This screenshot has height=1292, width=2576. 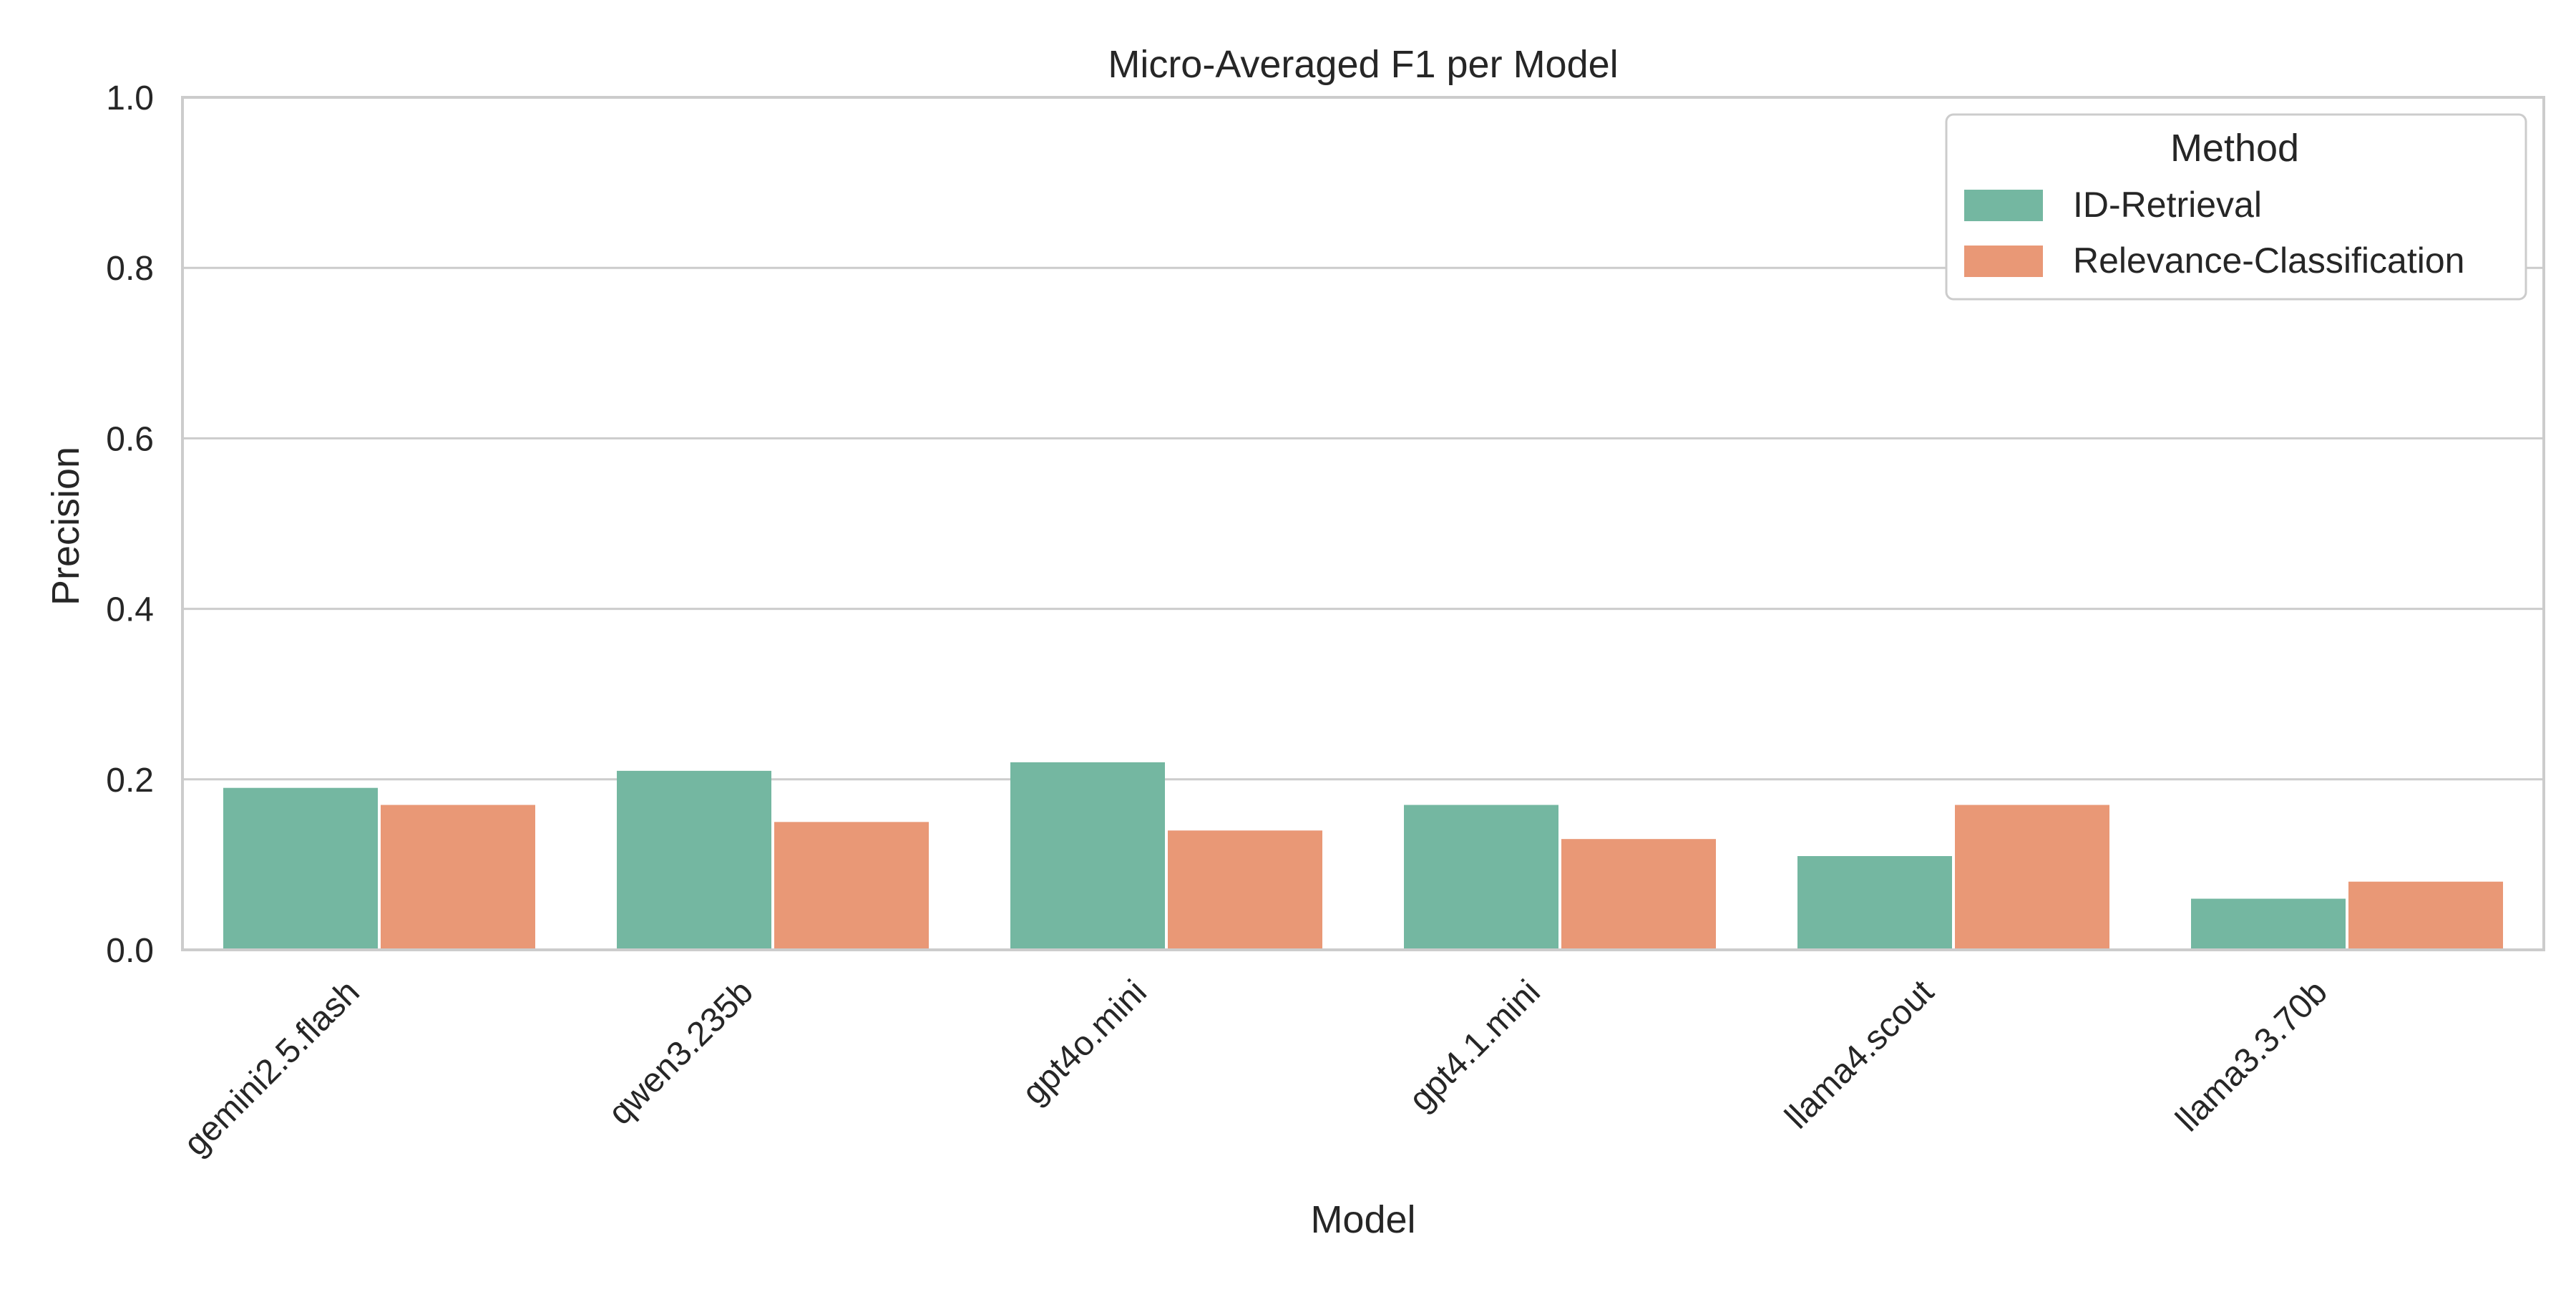 What do you see at coordinates (130, 98) in the screenshot?
I see `y-tick-label: 1.0` at bounding box center [130, 98].